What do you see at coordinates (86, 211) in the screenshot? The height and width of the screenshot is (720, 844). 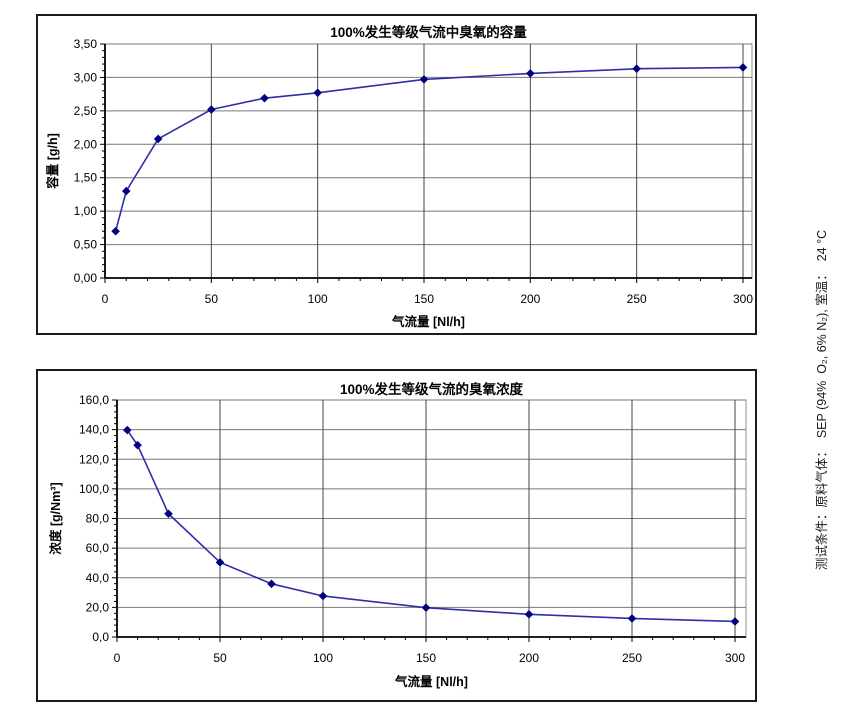 I see `y-tick-label: 1,00` at bounding box center [86, 211].